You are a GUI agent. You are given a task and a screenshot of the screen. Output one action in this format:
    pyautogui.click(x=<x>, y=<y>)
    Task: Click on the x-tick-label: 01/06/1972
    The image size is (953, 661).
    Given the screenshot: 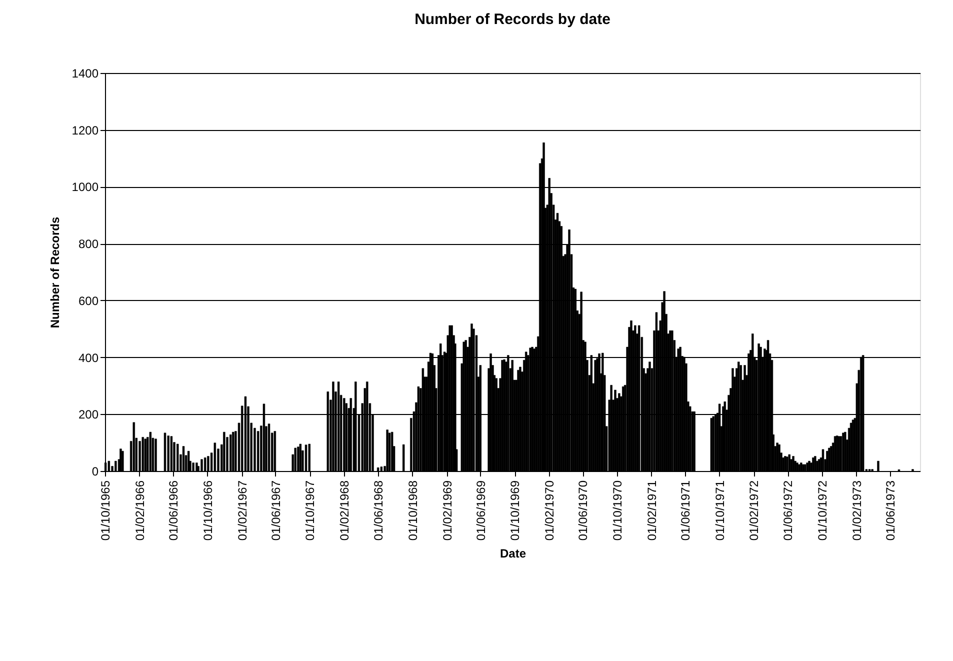 What is the action you would take?
    pyautogui.click(x=788, y=510)
    